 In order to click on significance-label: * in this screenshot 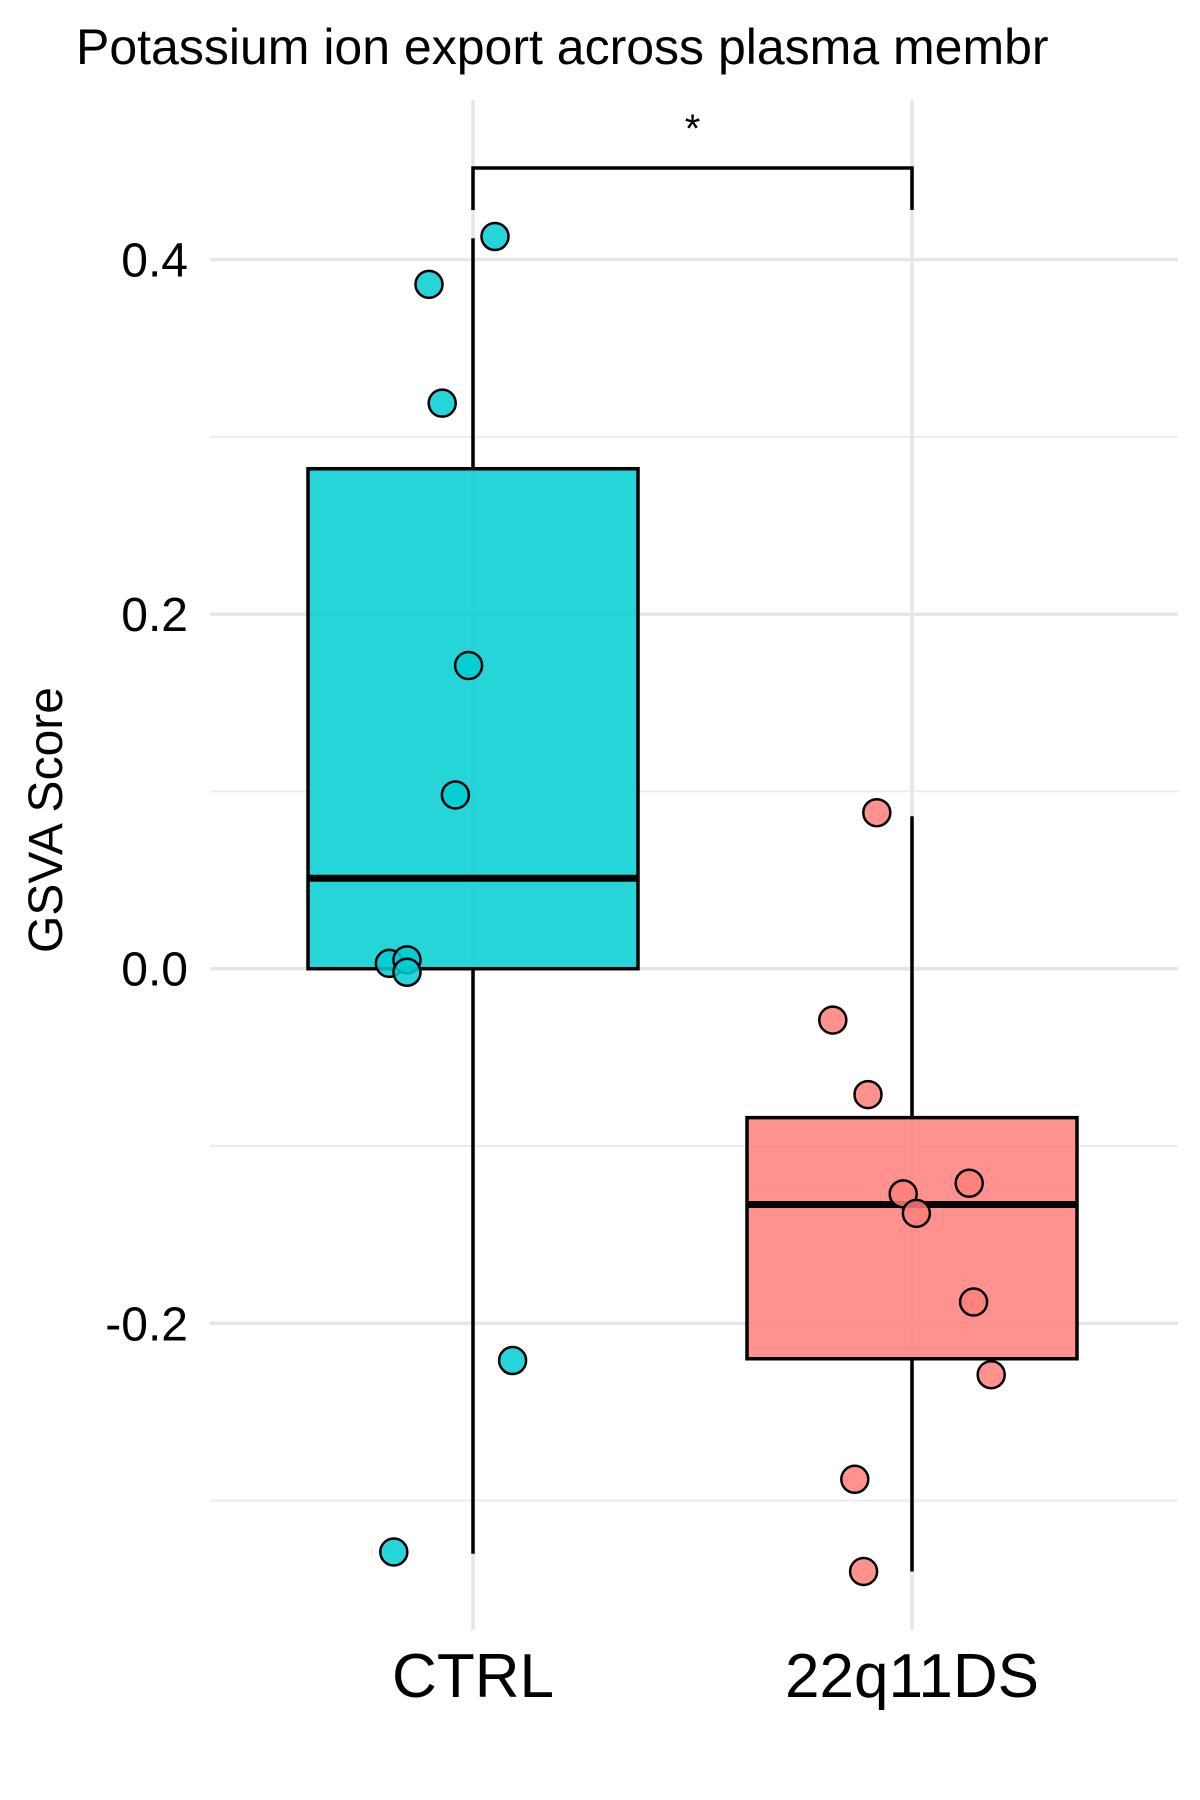, I will do `click(693, 129)`.